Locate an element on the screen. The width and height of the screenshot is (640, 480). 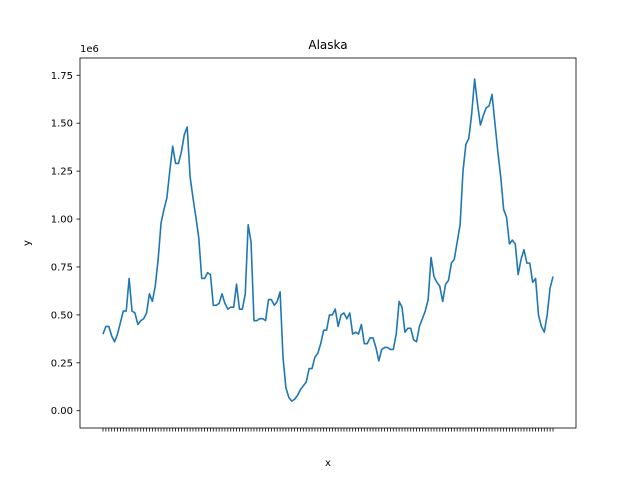
y-tick-label: 1.75 is located at coordinates (62, 76).